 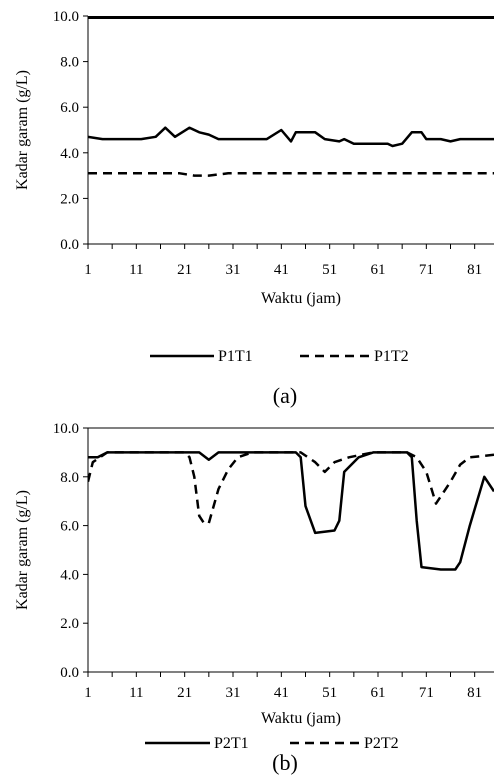 What do you see at coordinates (391, 356) in the screenshot?
I see `legend-label-p1t2: P1T2` at bounding box center [391, 356].